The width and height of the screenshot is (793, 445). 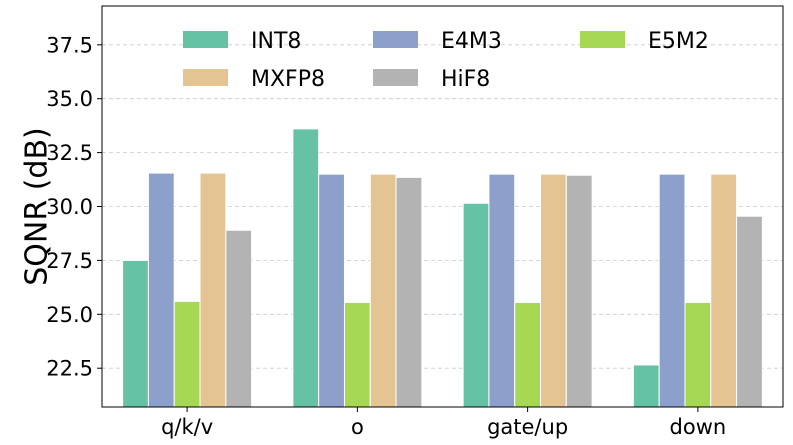 I want to click on y-tick-label: 35.0, so click(x=69, y=99).